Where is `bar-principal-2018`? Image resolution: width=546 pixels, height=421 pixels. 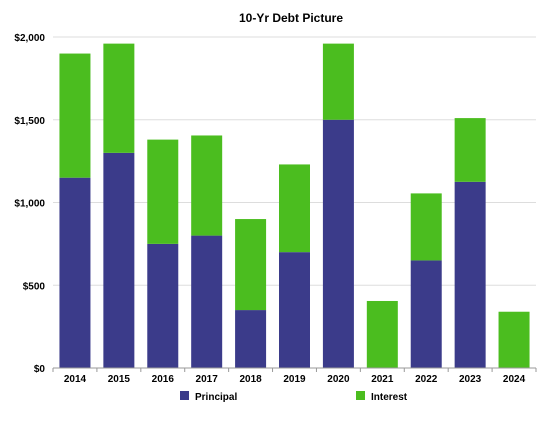
bar-principal-2018 is located at coordinates (251, 339).